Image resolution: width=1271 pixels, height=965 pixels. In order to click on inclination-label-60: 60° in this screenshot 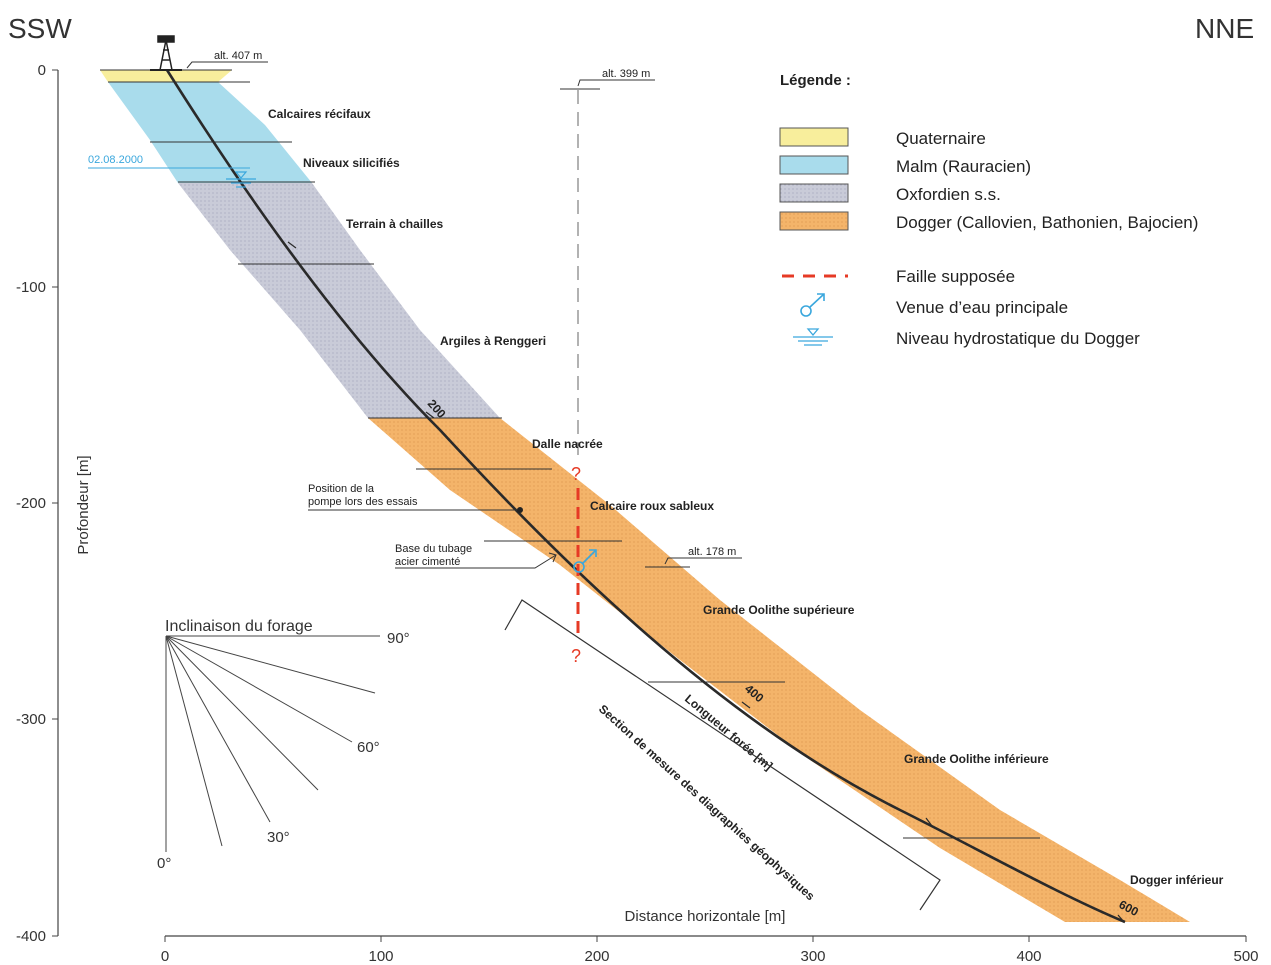, I will do `click(368, 747)`.